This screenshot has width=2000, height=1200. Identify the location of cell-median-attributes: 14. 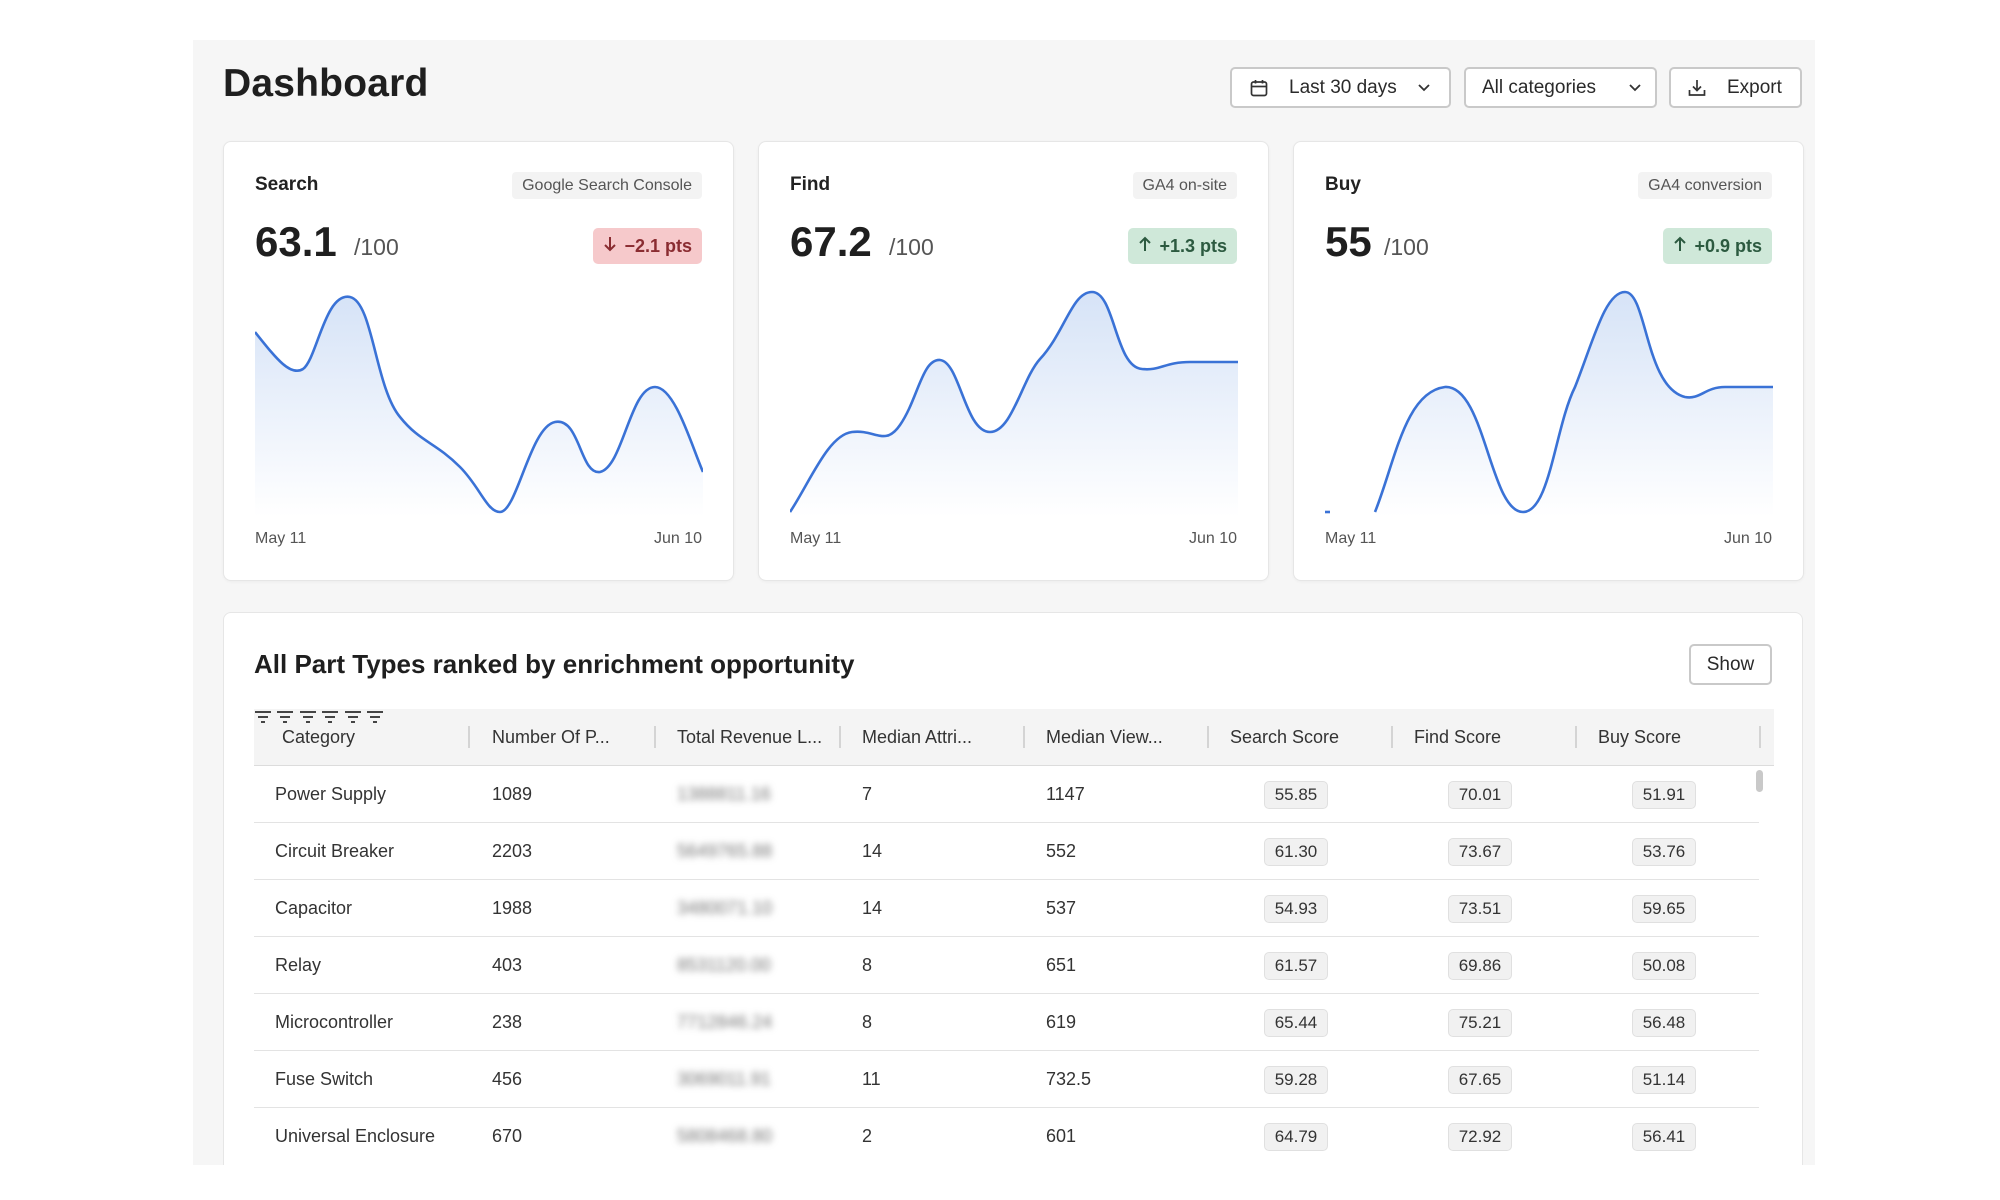
(872, 908).